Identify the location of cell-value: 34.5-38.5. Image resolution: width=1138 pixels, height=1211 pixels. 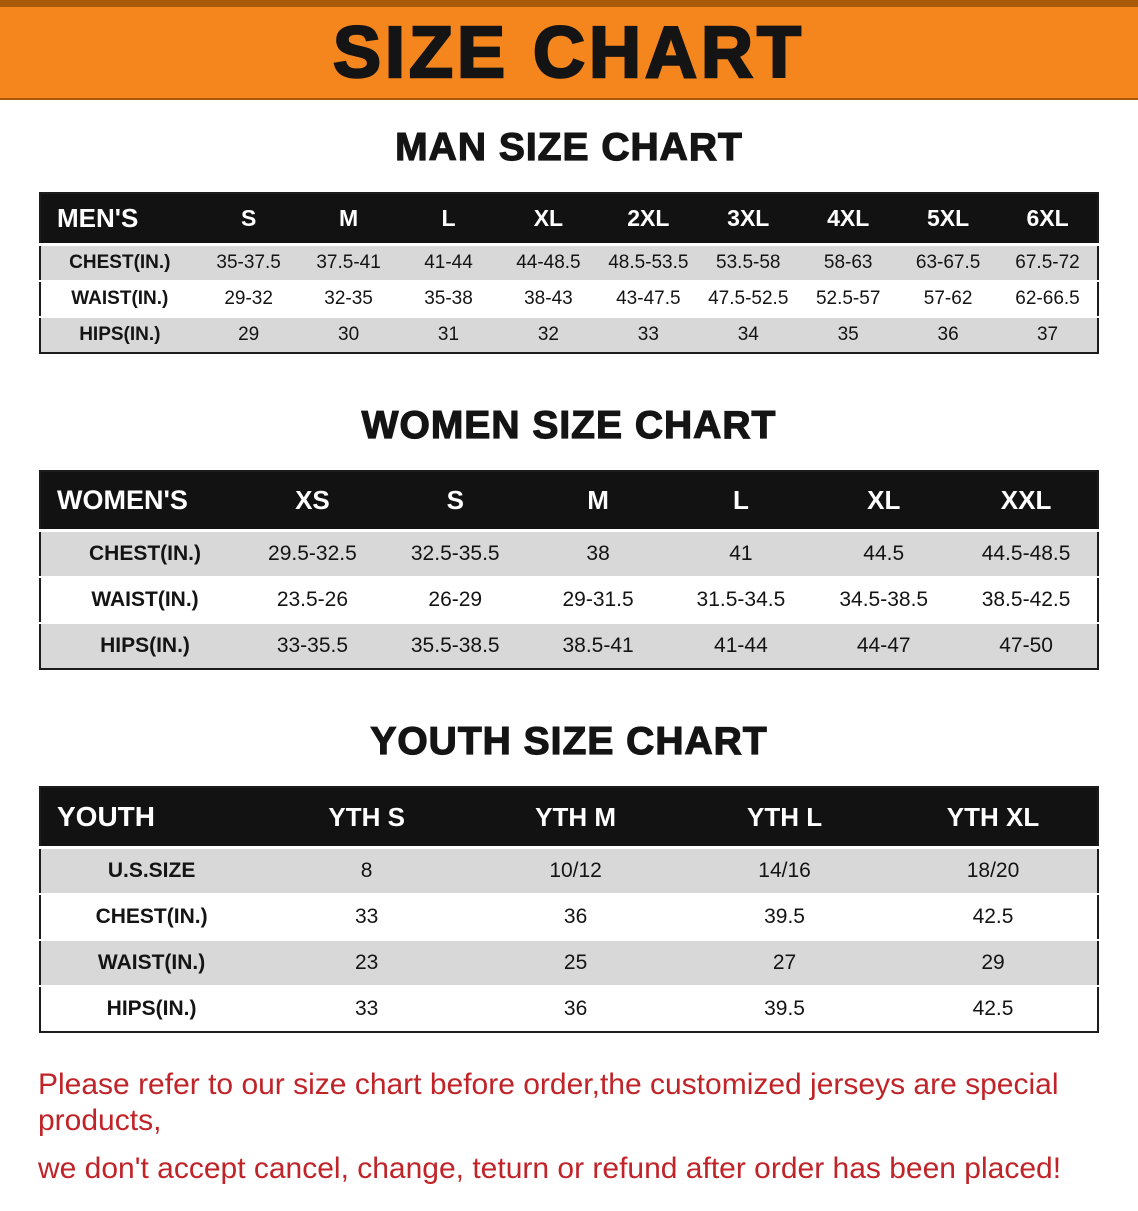
(884, 599).